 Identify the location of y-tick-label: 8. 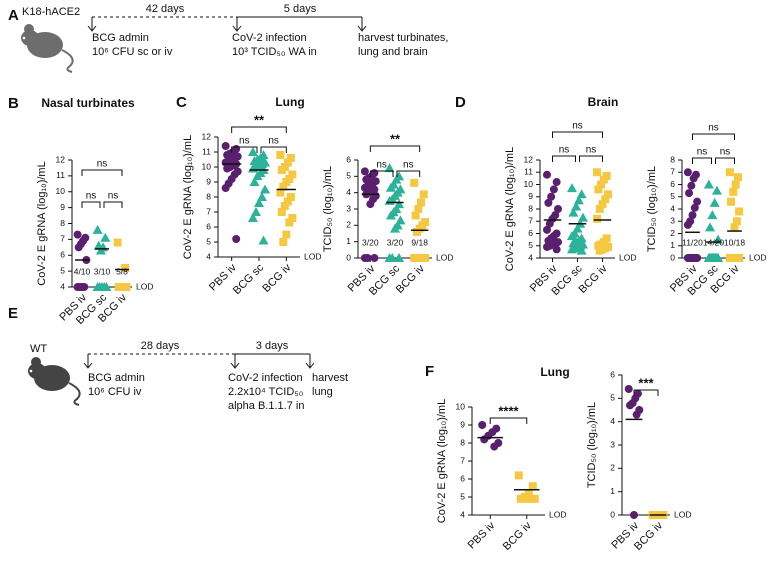
(530, 208).